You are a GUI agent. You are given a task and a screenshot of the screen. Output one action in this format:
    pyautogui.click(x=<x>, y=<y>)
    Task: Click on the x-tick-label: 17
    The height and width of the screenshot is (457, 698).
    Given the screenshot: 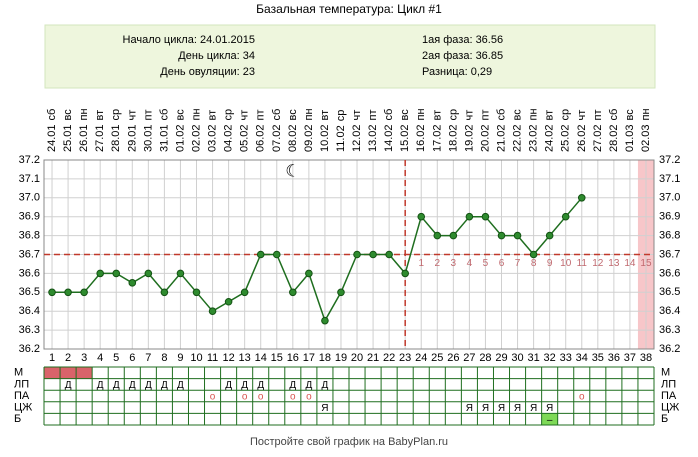 What is the action you would take?
    pyautogui.click(x=309, y=358)
    